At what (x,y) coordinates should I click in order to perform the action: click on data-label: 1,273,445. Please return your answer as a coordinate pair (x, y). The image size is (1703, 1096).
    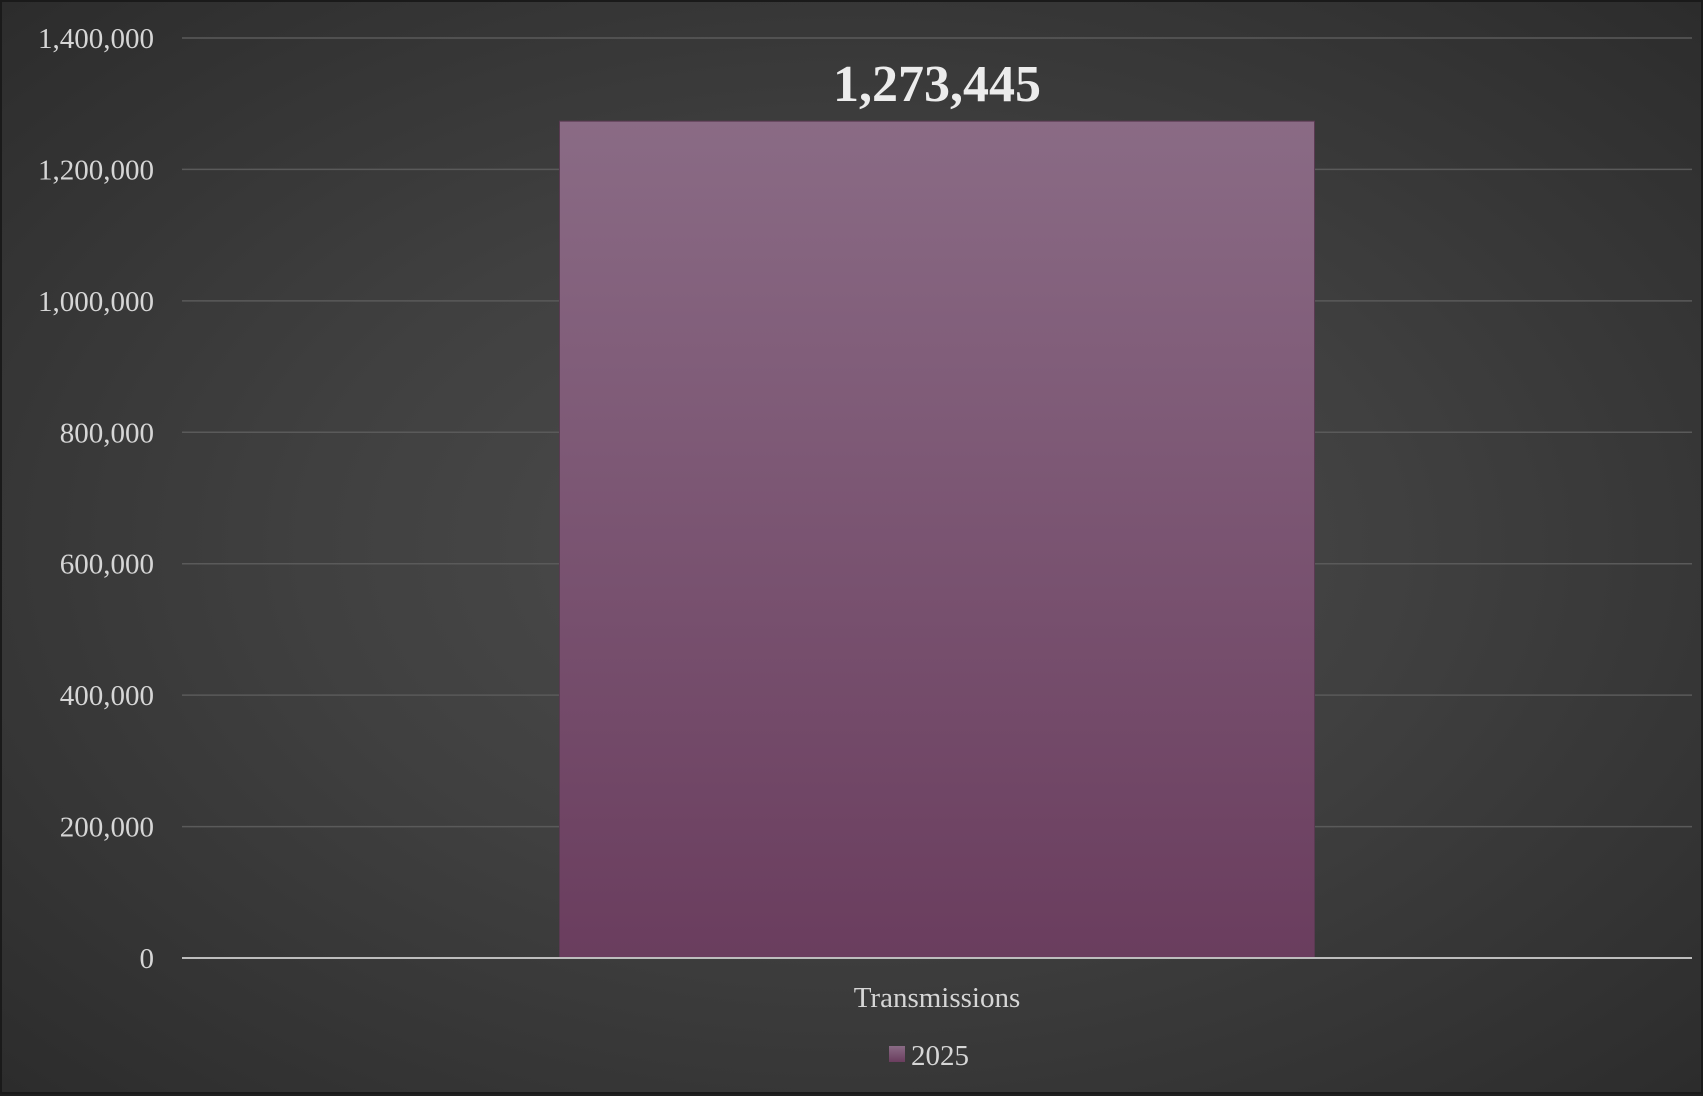
    Looking at the image, I should click on (937, 84).